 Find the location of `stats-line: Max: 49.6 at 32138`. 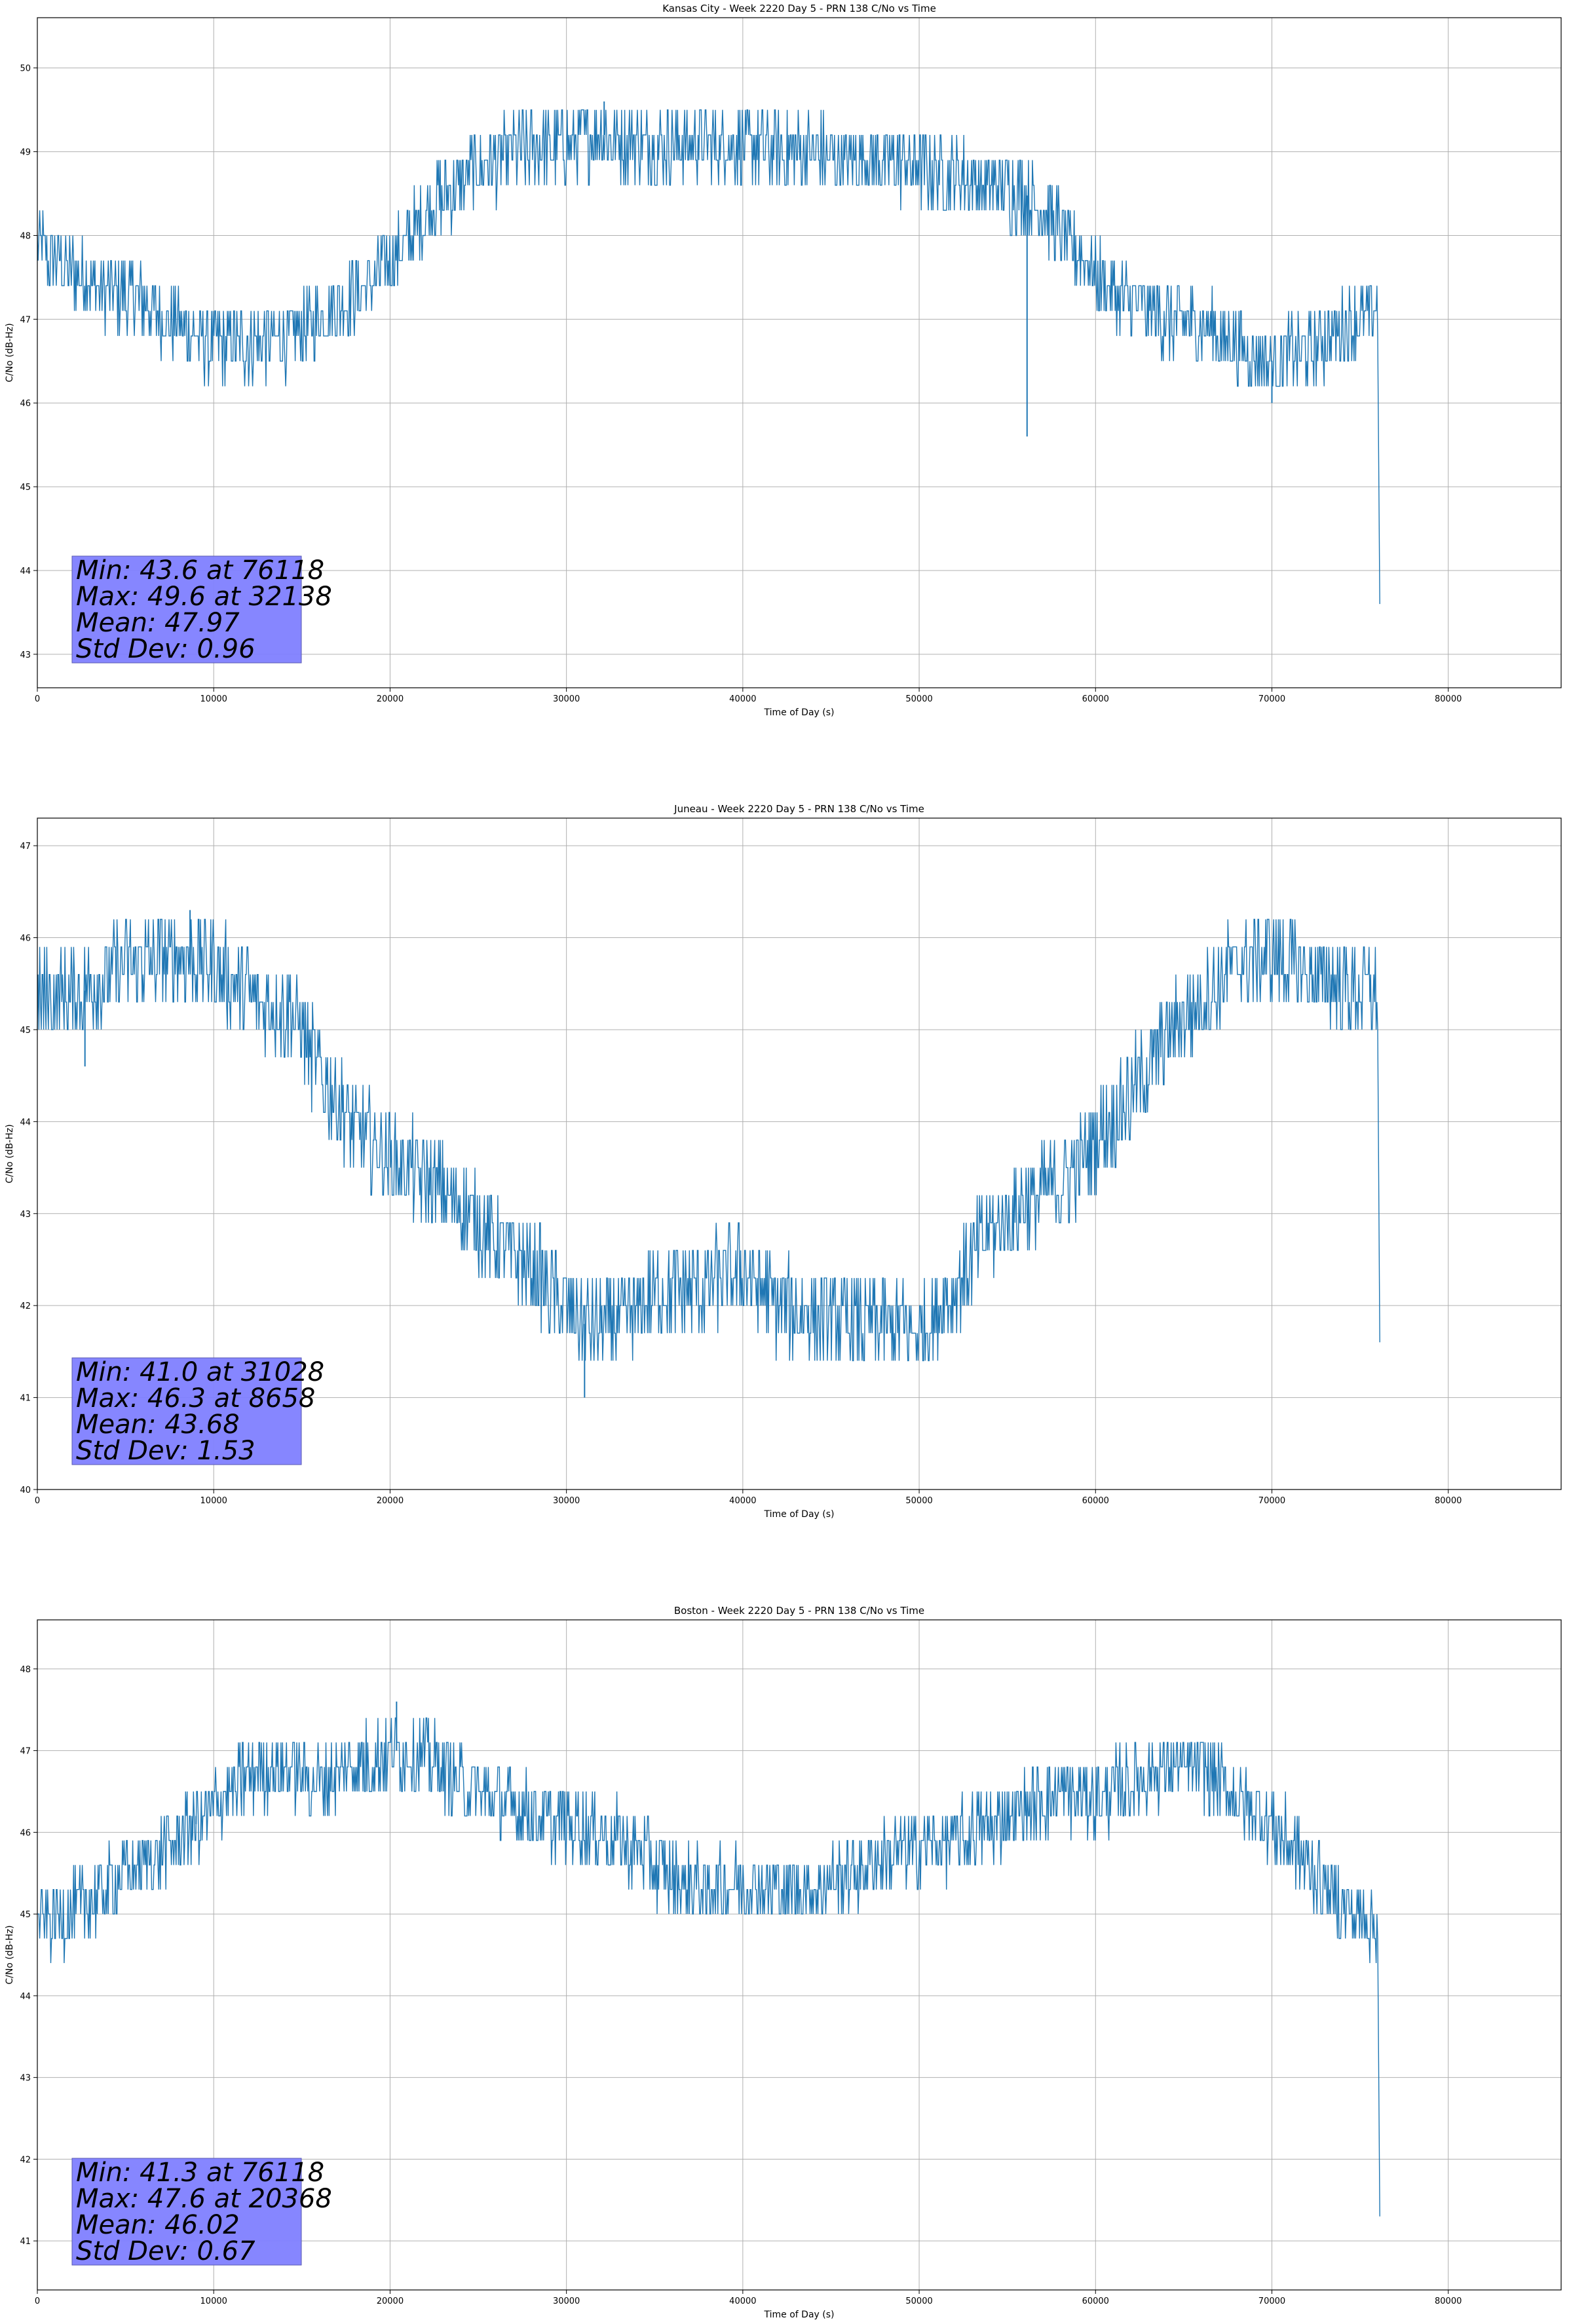

stats-line: Max: 49.6 at 32138 is located at coordinates (204, 597).